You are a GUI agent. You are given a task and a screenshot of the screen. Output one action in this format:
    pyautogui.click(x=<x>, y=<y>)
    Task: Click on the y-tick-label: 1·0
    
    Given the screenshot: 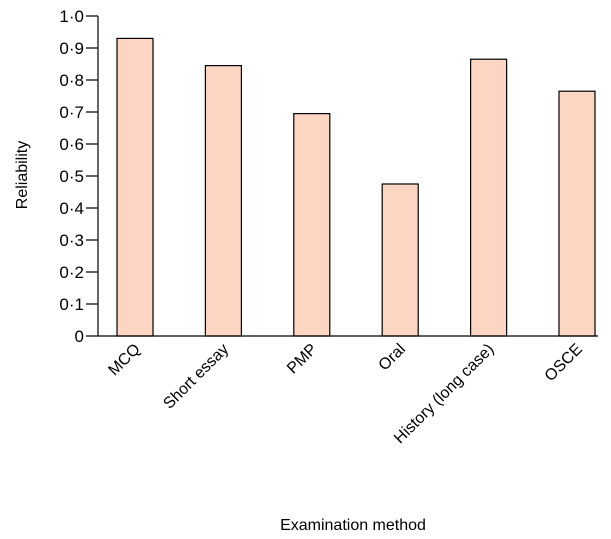 What is the action you would take?
    pyautogui.click(x=71, y=16)
    